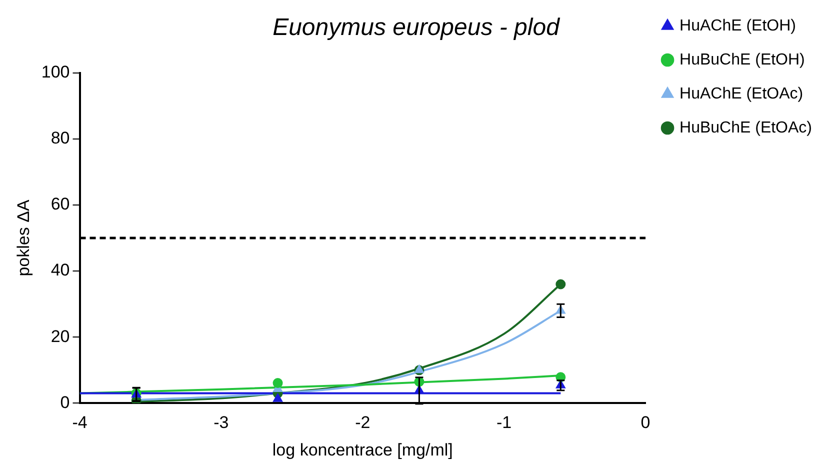 The width and height of the screenshot is (832, 470). What do you see at coordinates (55, 72) in the screenshot?
I see `y-tick-label: 100` at bounding box center [55, 72].